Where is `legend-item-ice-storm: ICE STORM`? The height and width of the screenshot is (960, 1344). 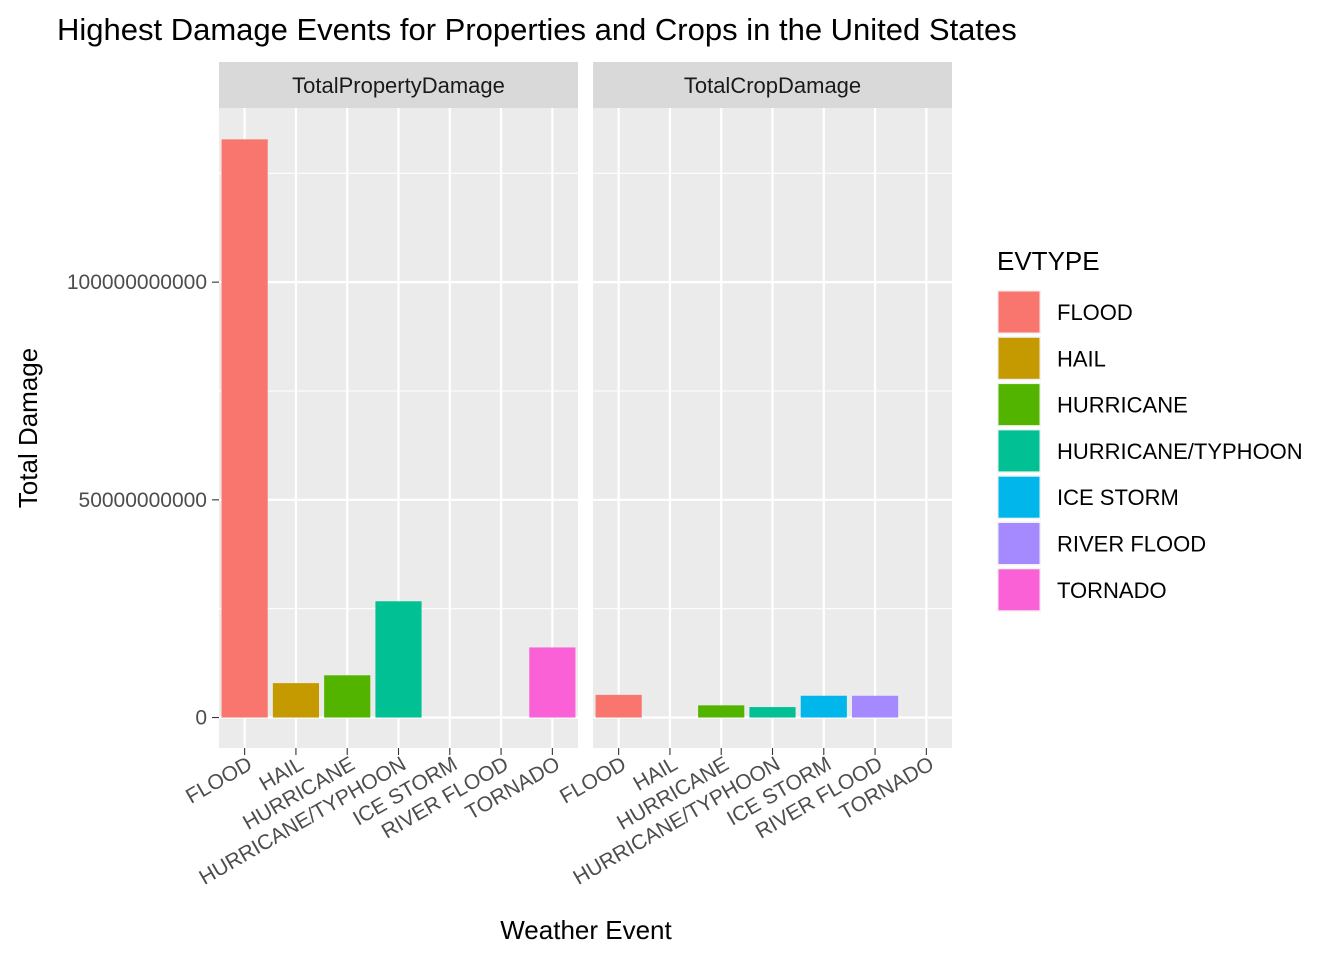 legend-item-ice-storm: ICE STORM is located at coordinates (1088, 497).